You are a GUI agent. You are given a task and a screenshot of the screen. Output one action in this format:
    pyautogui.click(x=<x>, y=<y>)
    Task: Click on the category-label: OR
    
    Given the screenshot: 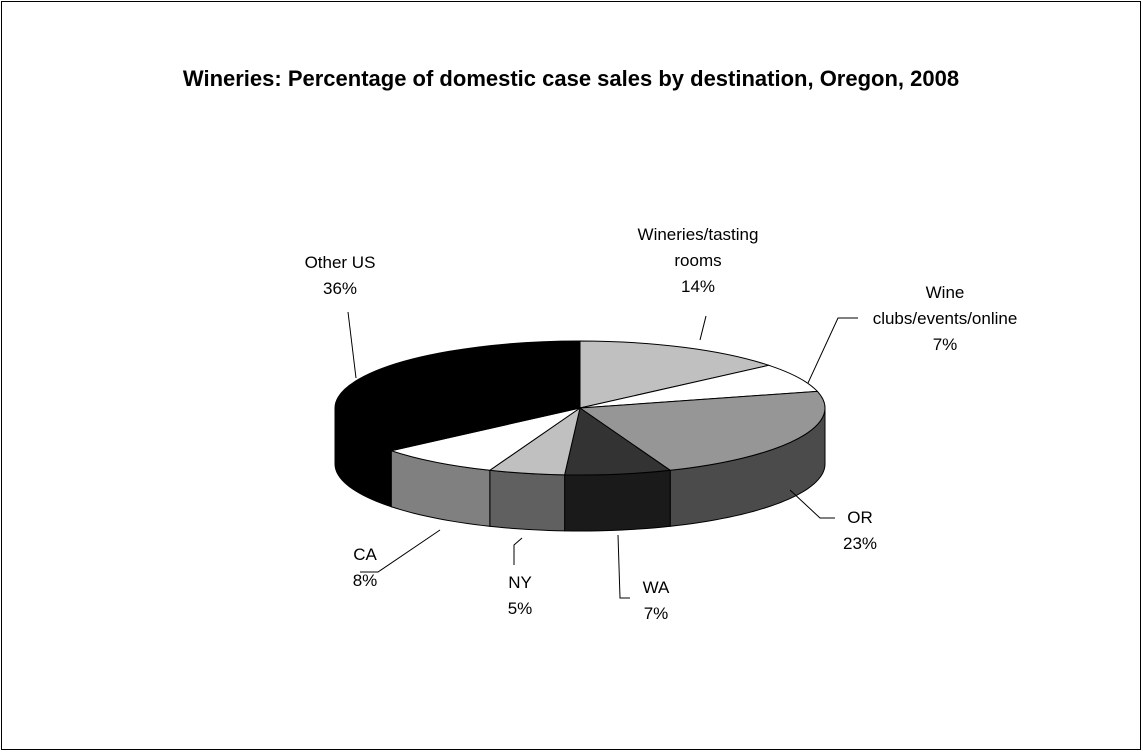 What is the action you would take?
    pyautogui.click(x=860, y=517)
    